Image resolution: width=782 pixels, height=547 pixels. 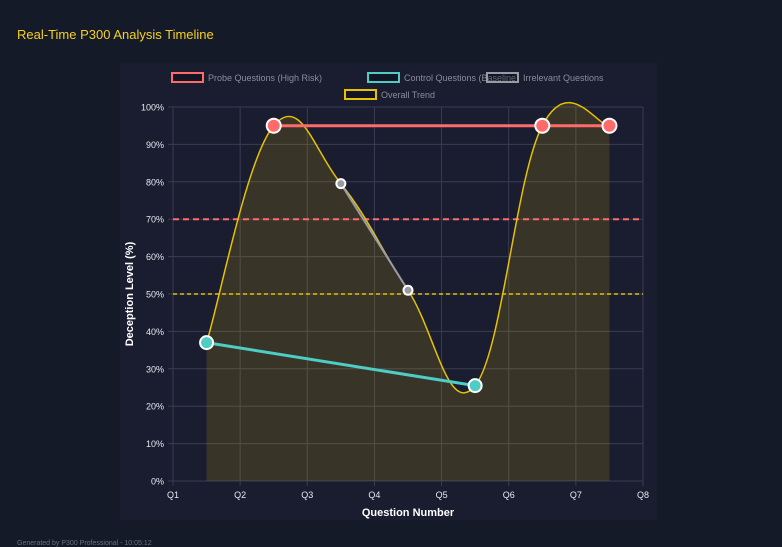 What do you see at coordinates (576, 495) in the screenshot?
I see `x-tick-label: Q7` at bounding box center [576, 495].